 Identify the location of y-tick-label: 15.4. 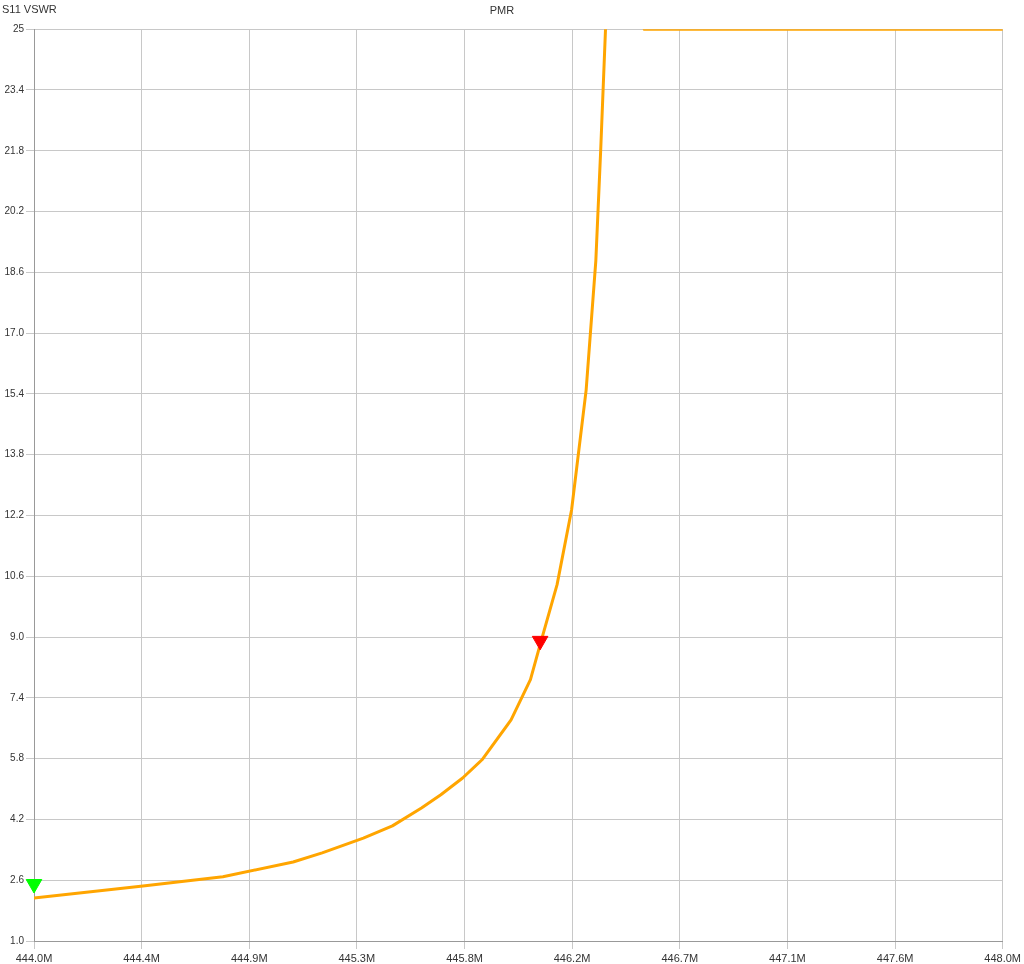
(14, 393).